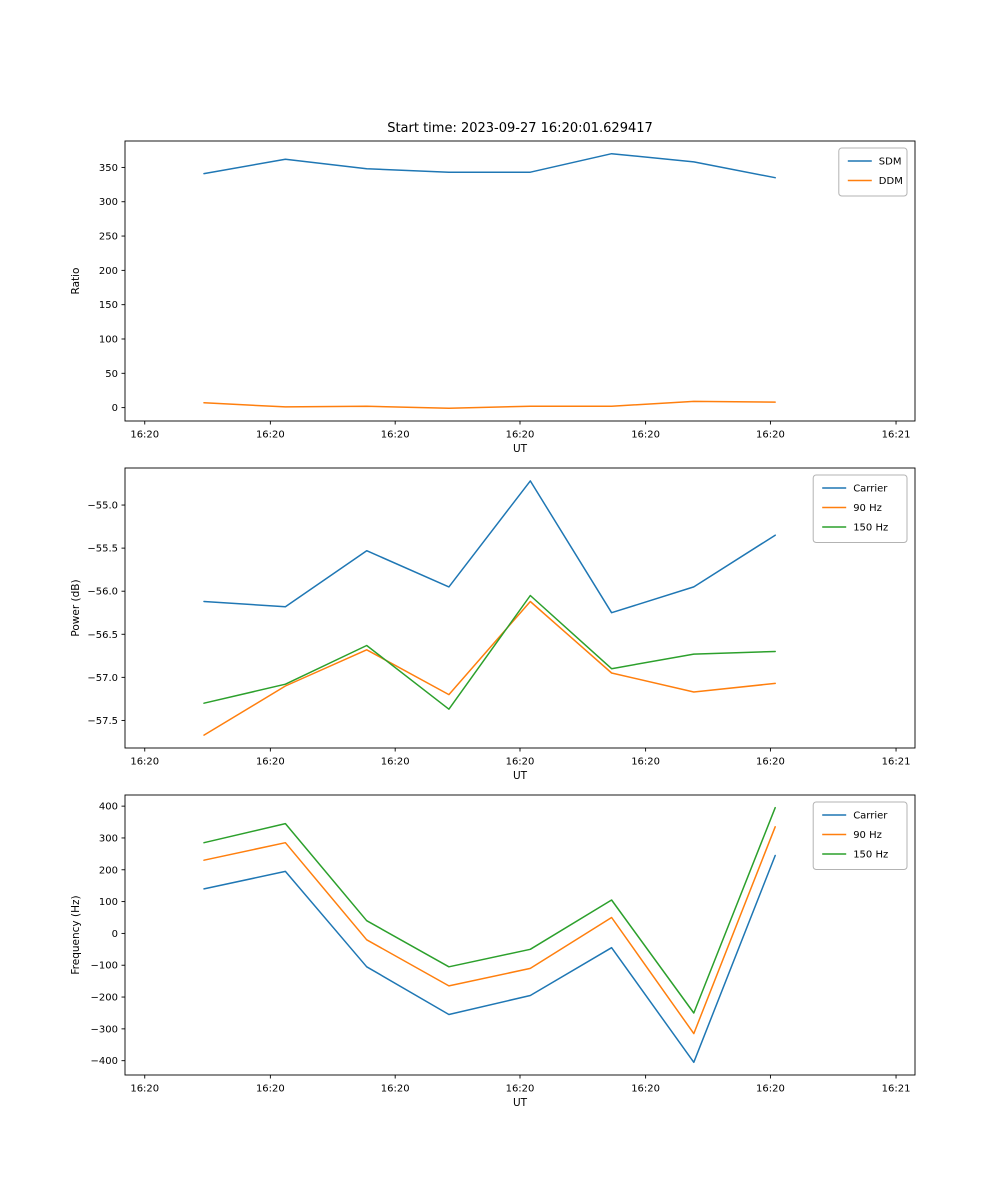  What do you see at coordinates (102, 678) in the screenshot?
I see `y-tick-label: −57.0` at bounding box center [102, 678].